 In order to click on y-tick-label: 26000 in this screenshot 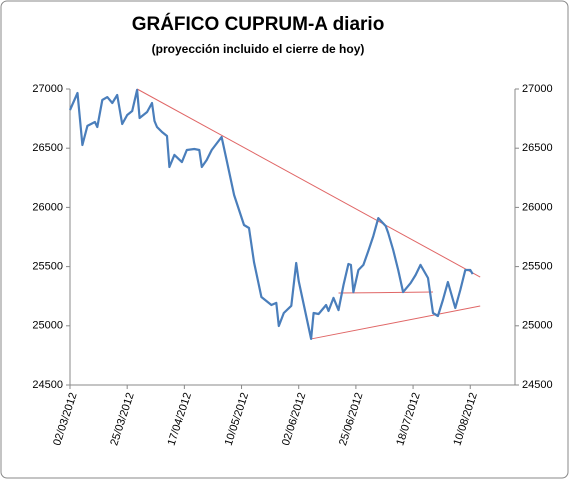, I will do `click(47, 207)`.